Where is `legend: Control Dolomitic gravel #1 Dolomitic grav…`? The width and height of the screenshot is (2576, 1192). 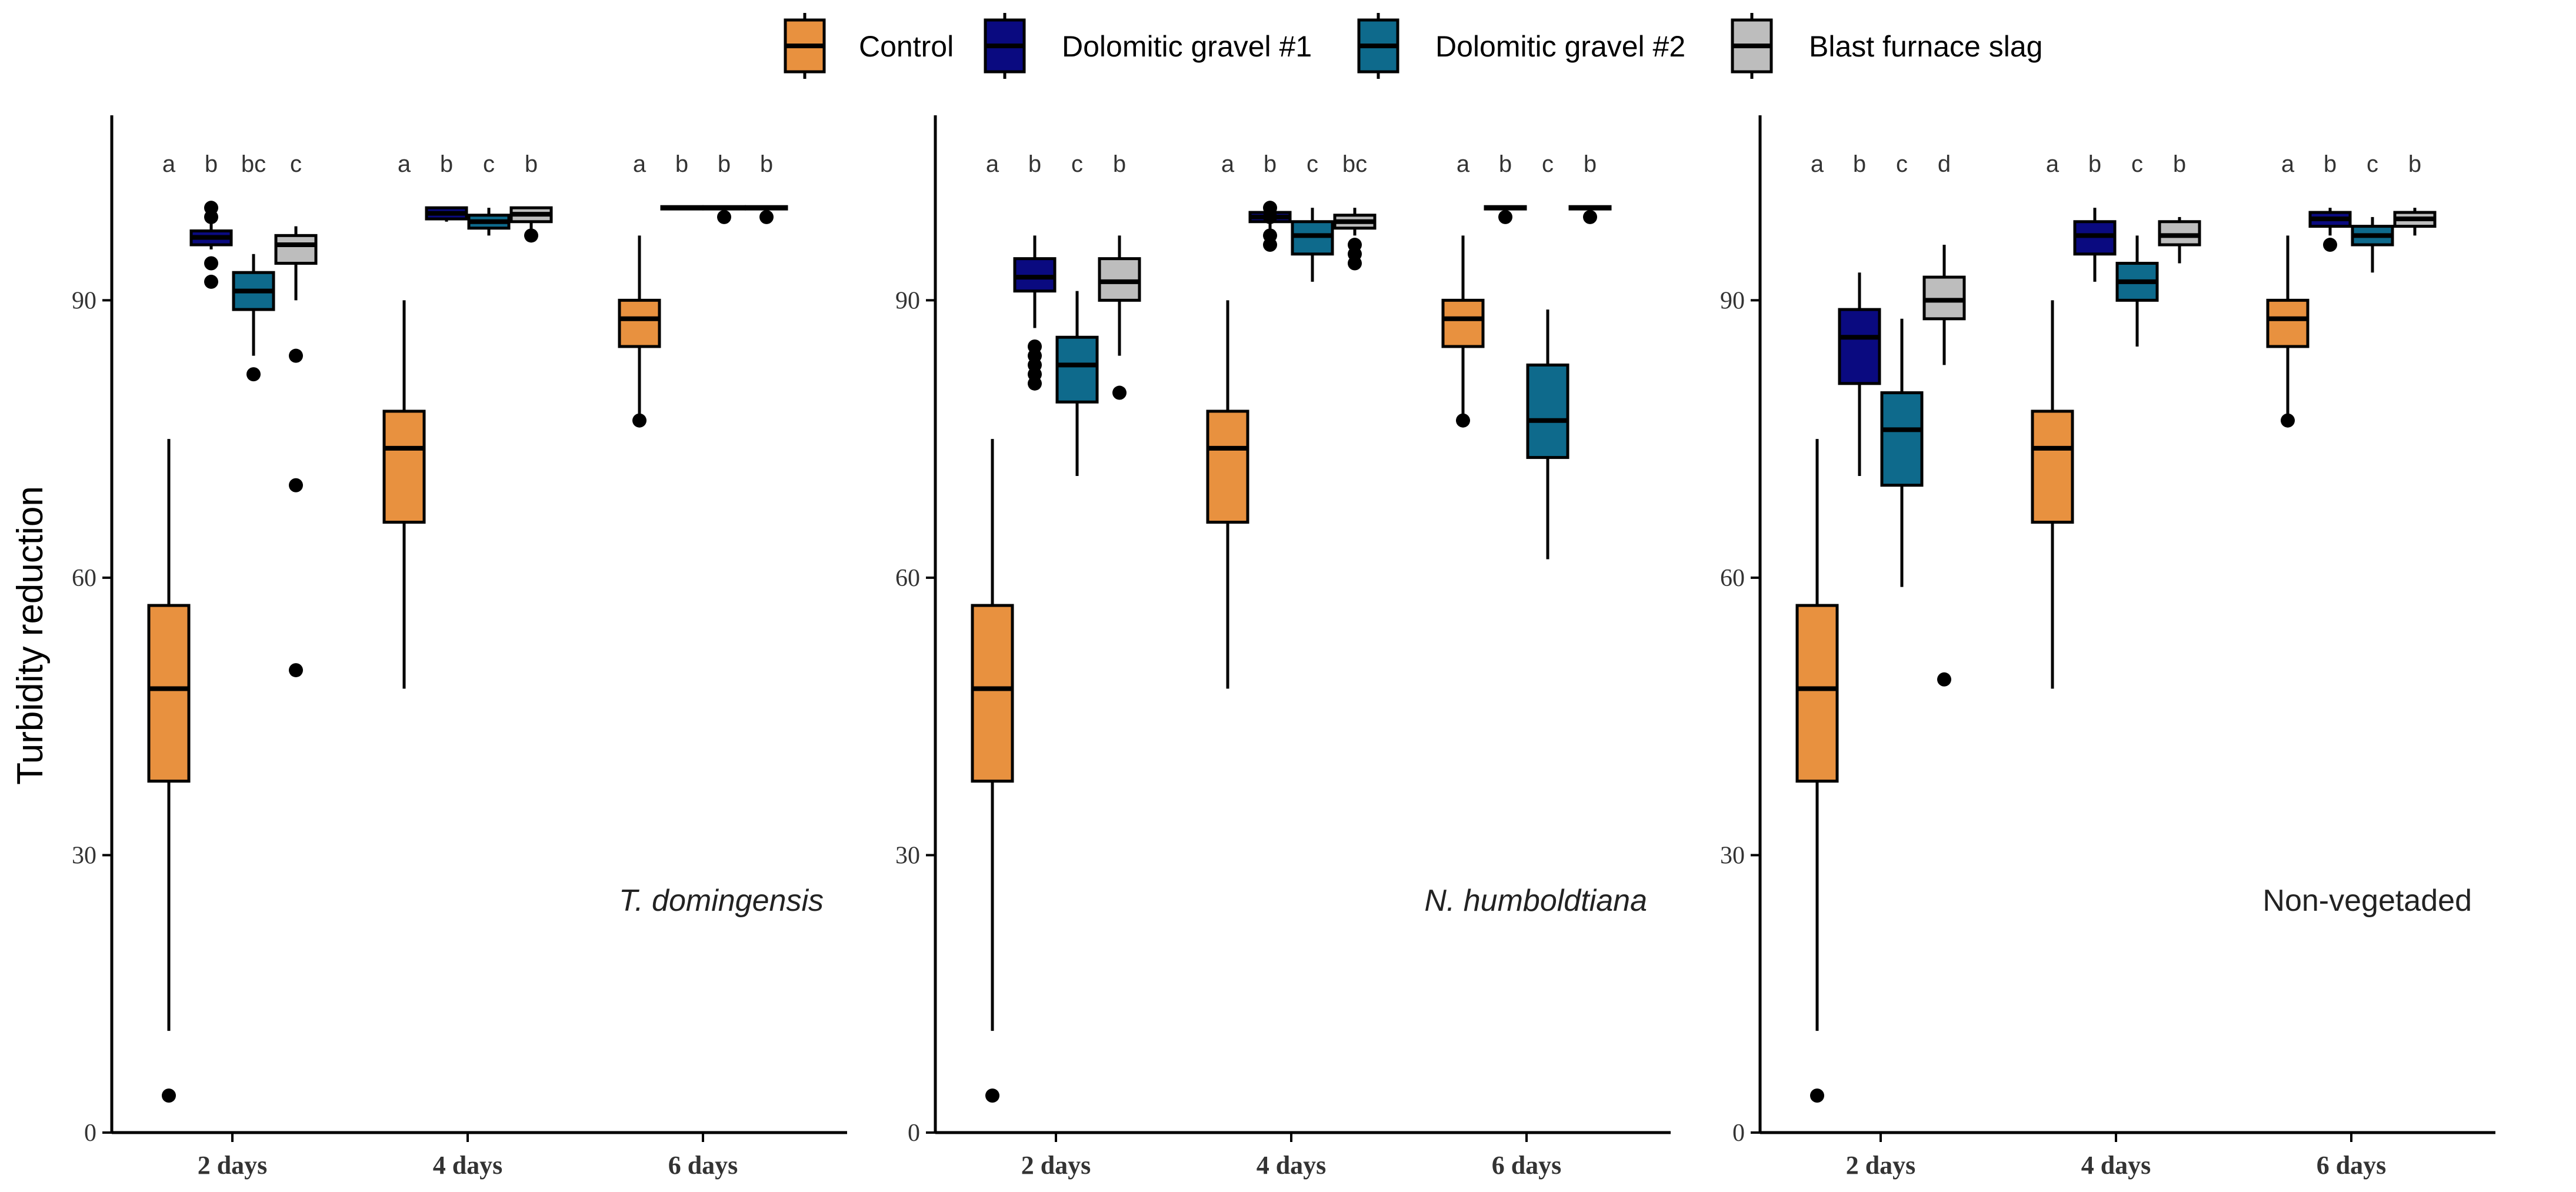
legend: Control Dolomitic gravel #1 Dolomitic grav… is located at coordinates (1413, 46).